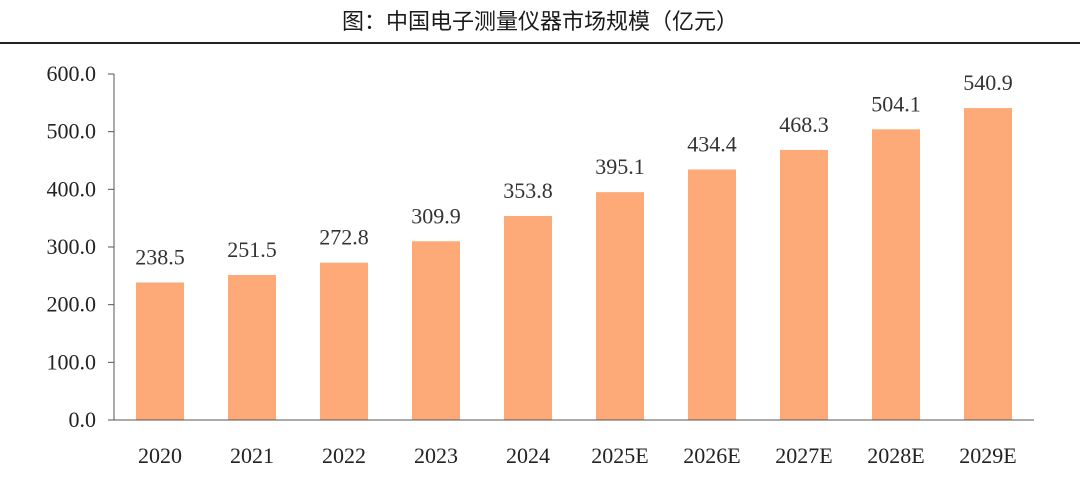 The height and width of the screenshot is (483, 1080). Describe the element at coordinates (72, 131) in the screenshot. I see `y-tick-label: 500.0` at that location.